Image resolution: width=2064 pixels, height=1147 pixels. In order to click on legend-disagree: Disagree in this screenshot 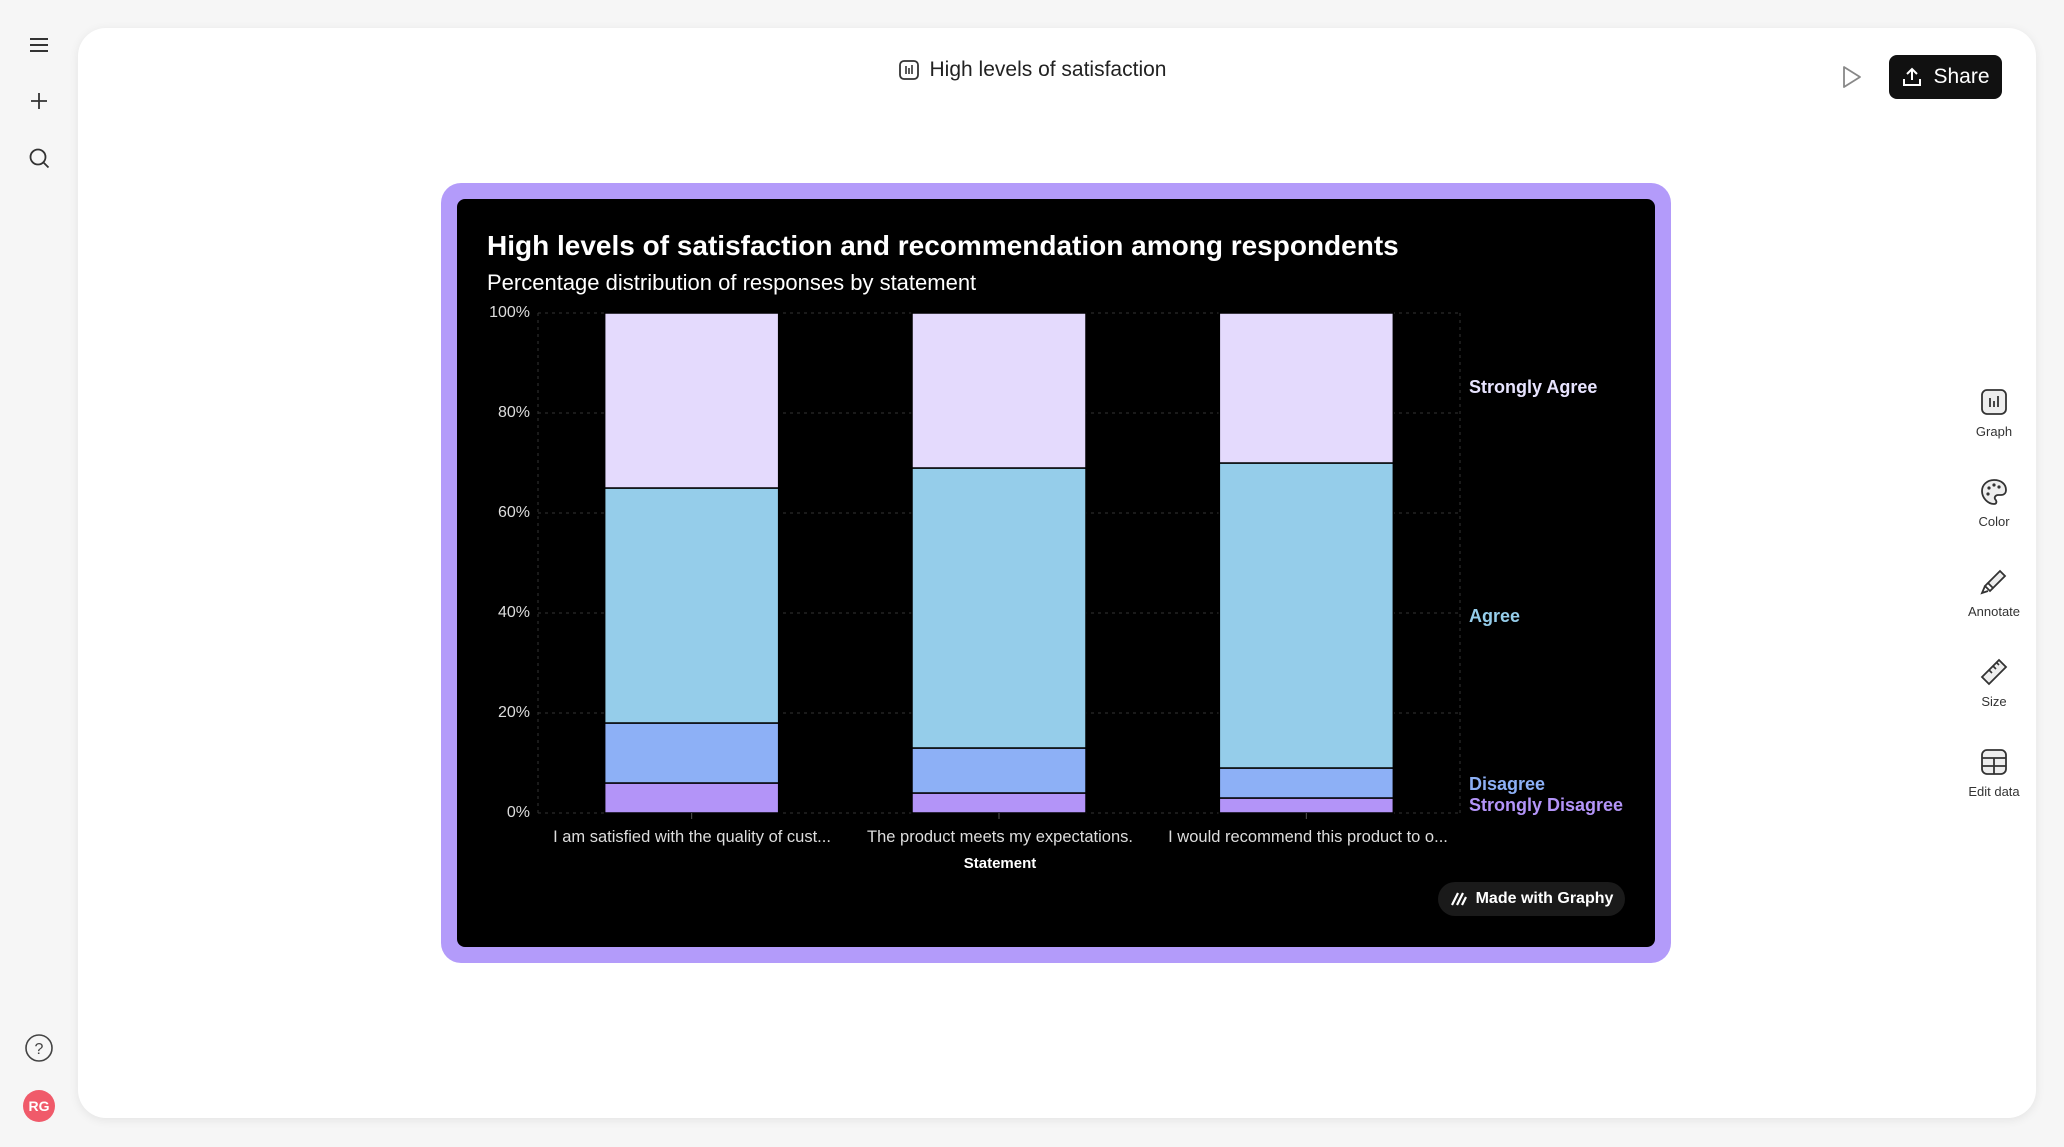, I will do `click(1507, 784)`.